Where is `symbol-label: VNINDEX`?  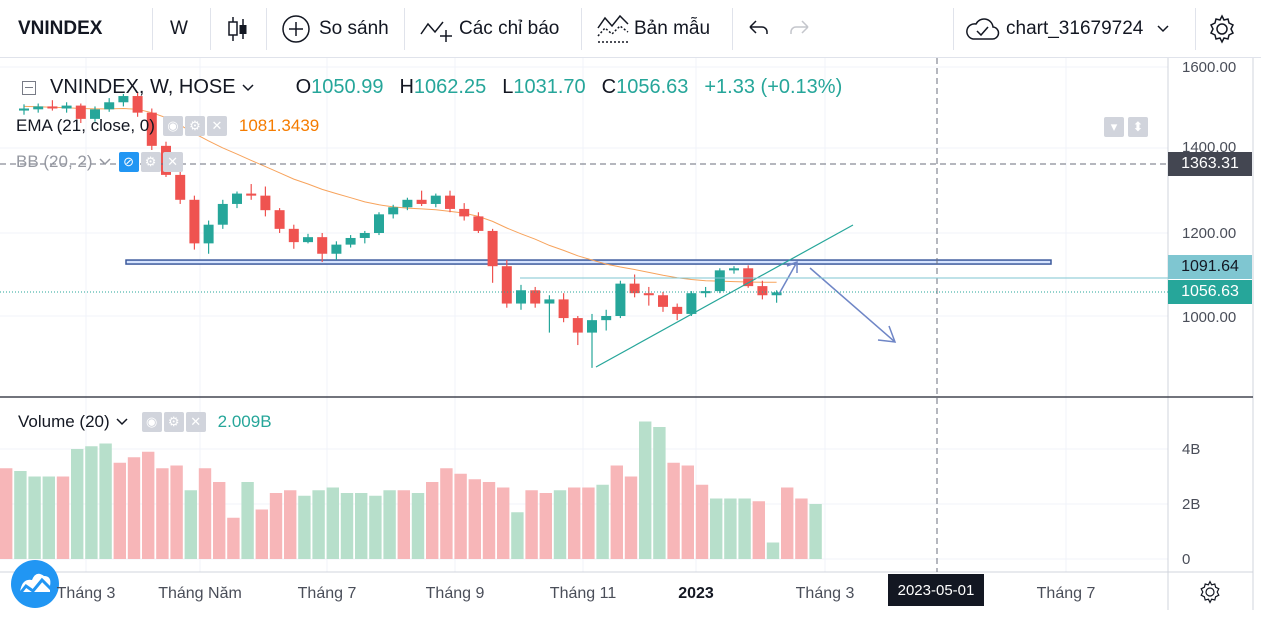 symbol-label: VNINDEX is located at coordinates (60, 28).